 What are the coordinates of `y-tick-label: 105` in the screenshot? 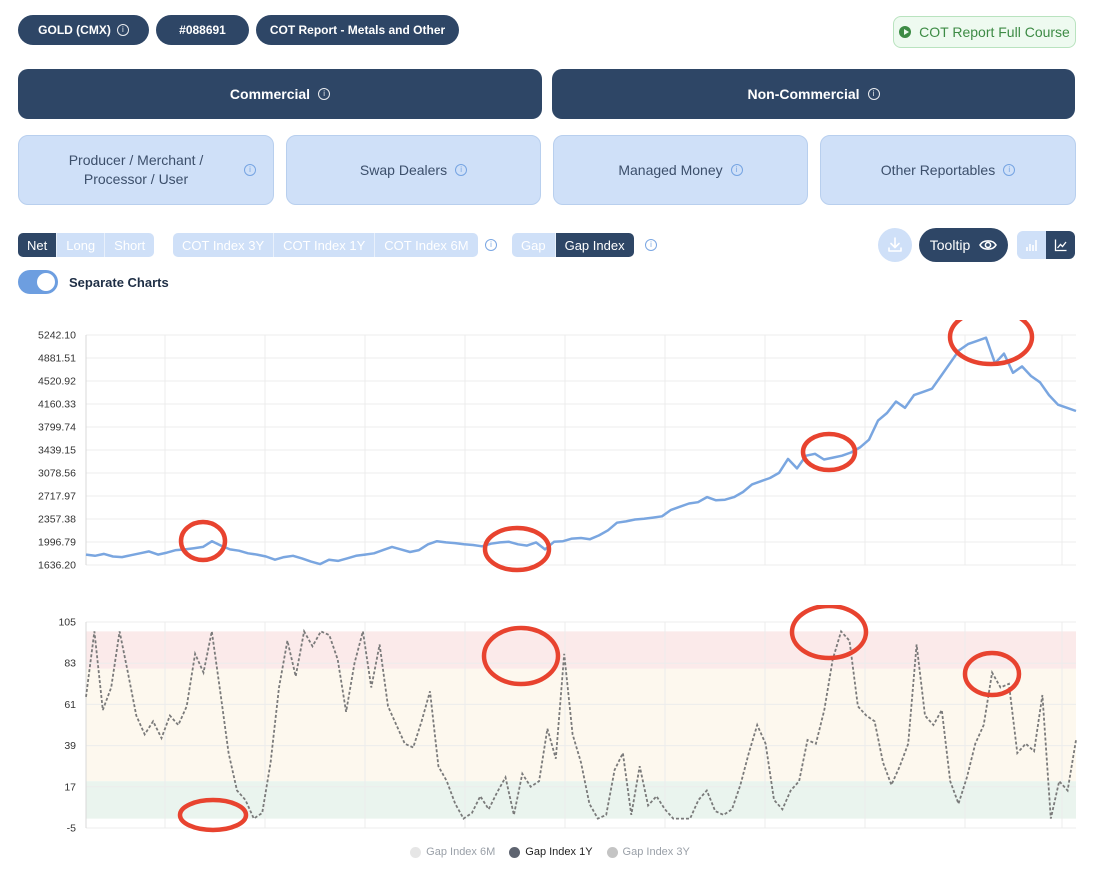 It's located at (67, 623).